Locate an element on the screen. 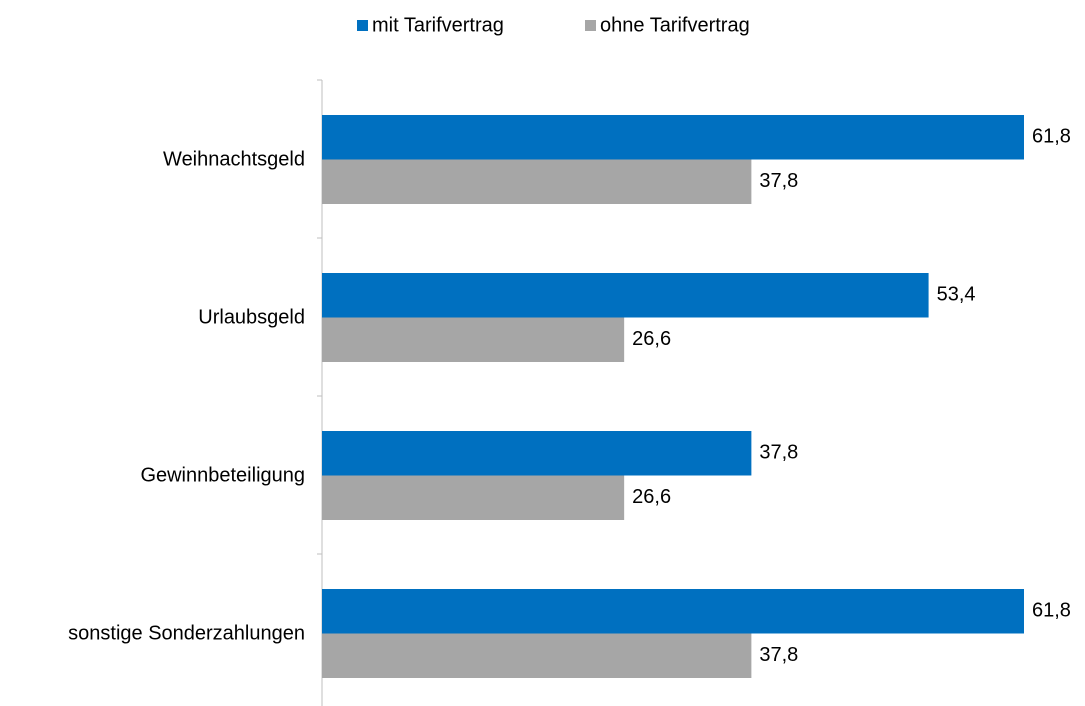 The height and width of the screenshot is (706, 1085). category-label: sonstige Sonderzahlungen is located at coordinates (186, 633).